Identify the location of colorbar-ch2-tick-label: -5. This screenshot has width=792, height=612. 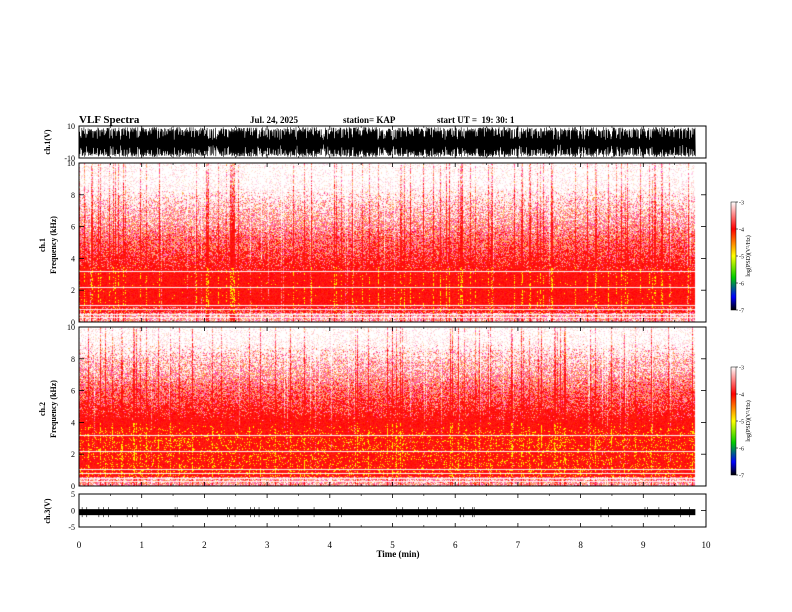
(741, 423).